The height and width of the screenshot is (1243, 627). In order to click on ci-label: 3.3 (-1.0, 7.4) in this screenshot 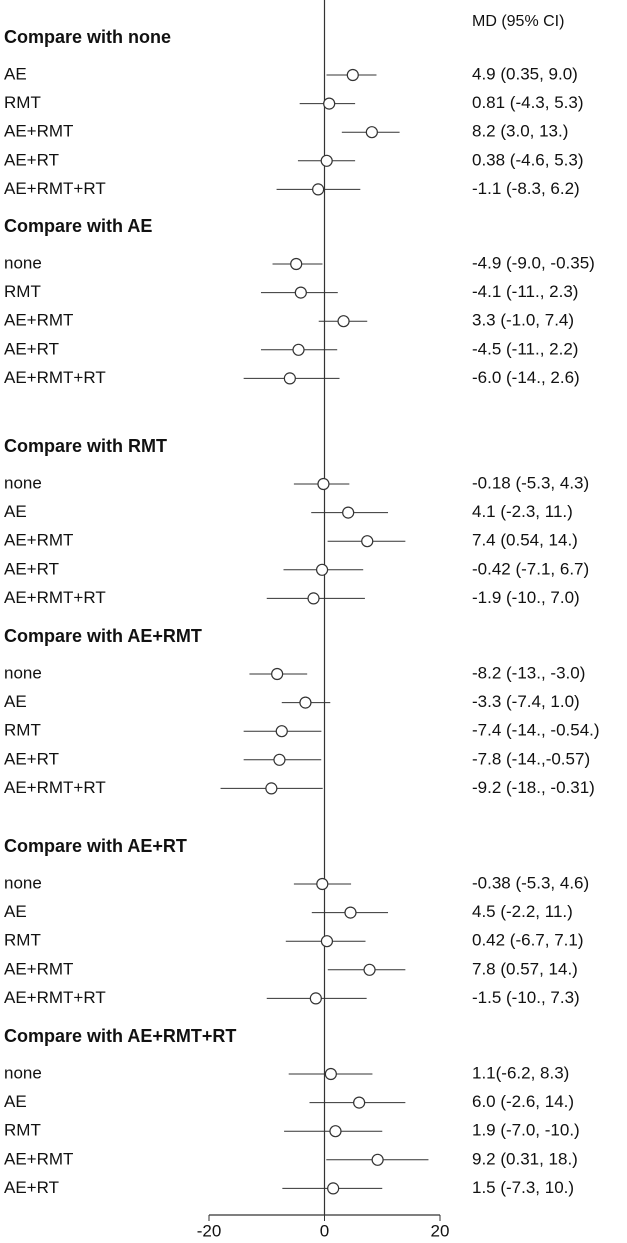, I will do `click(523, 320)`.